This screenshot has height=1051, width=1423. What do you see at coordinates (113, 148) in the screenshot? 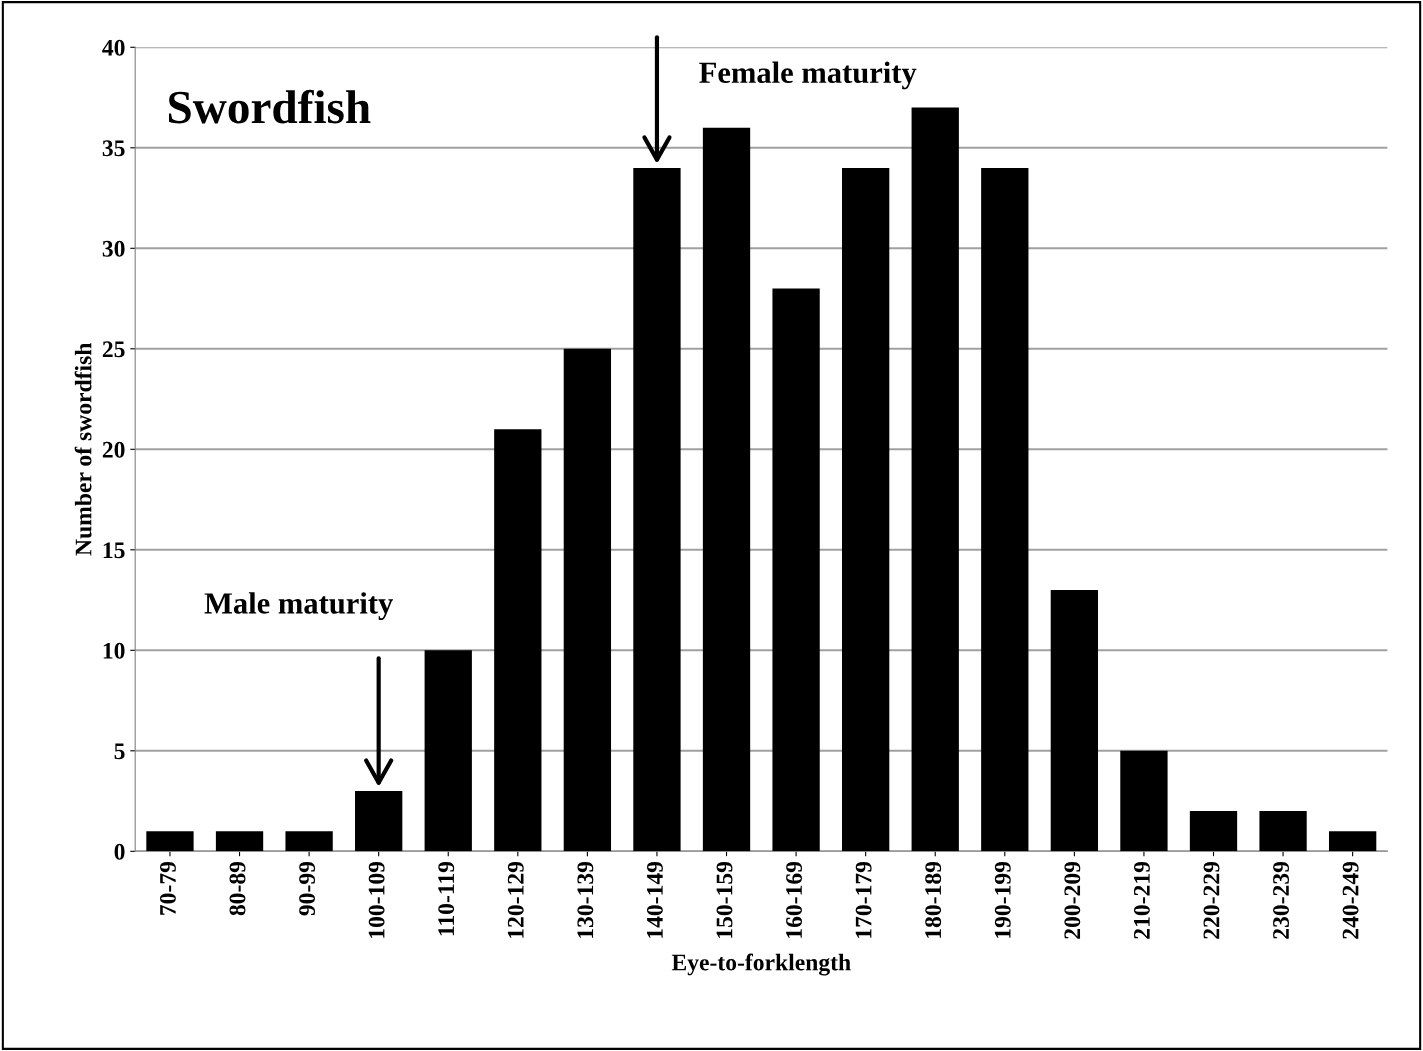
I see `y-tick-label: 35` at bounding box center [113, 148].